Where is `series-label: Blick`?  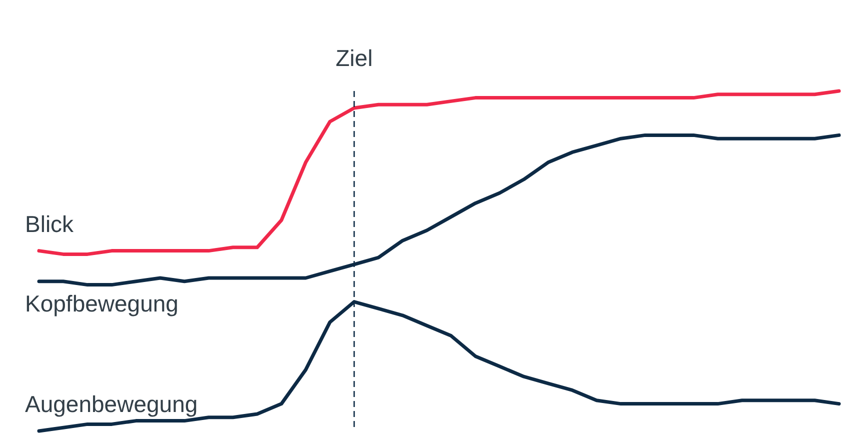 series-label: Blick is located at coordinates (49, 223).